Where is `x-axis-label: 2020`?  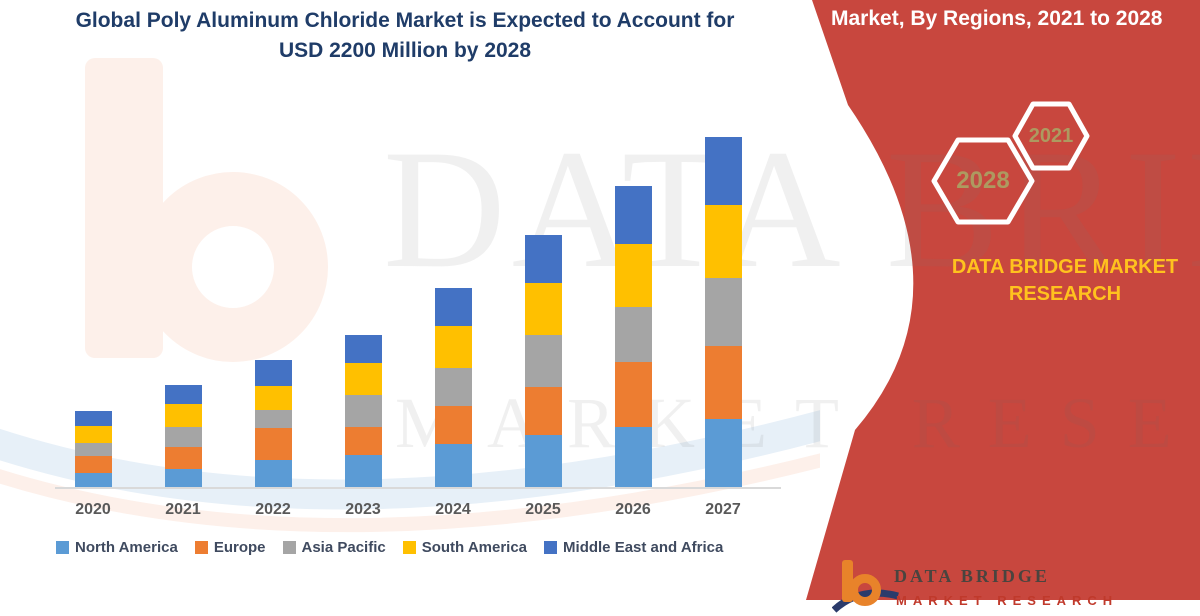 x-axis-label: 2020 is located at coordinates (93, 509).